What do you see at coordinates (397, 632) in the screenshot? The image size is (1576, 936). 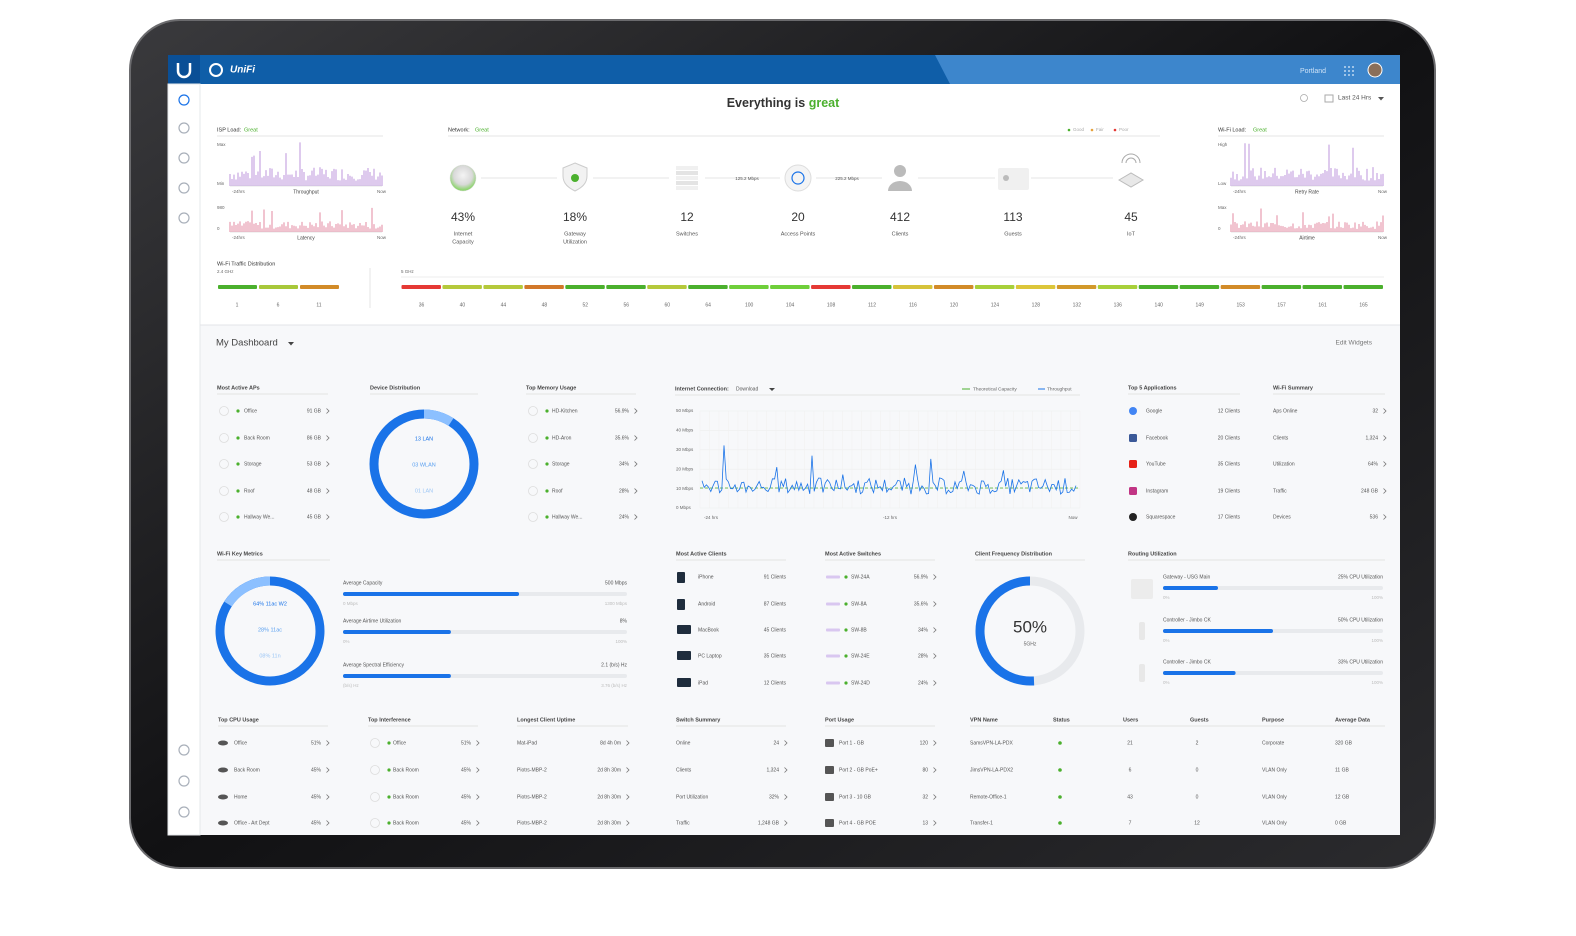 I see `progress-fill` at bounding box center [397, 632].